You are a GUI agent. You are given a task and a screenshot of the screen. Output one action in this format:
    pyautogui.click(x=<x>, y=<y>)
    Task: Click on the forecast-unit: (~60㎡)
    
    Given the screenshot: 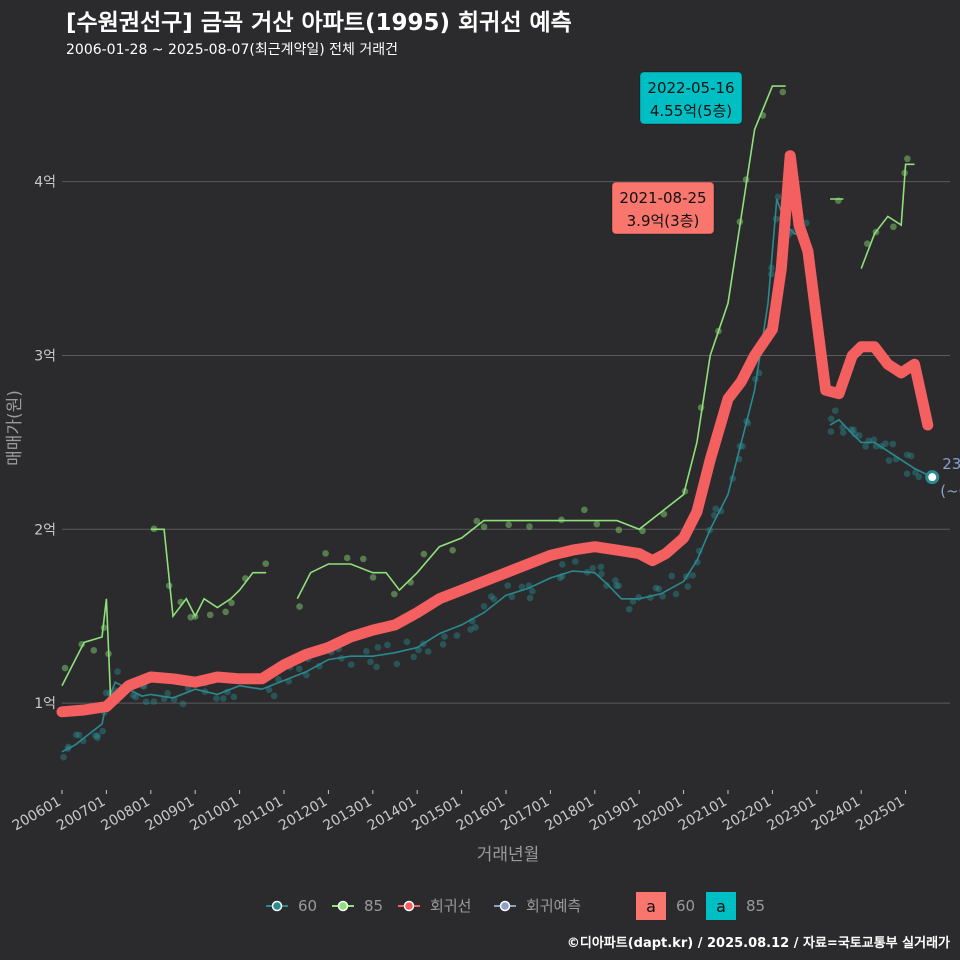 What is the action you would take?
    pyautogui.click(x=950, y=491)
    